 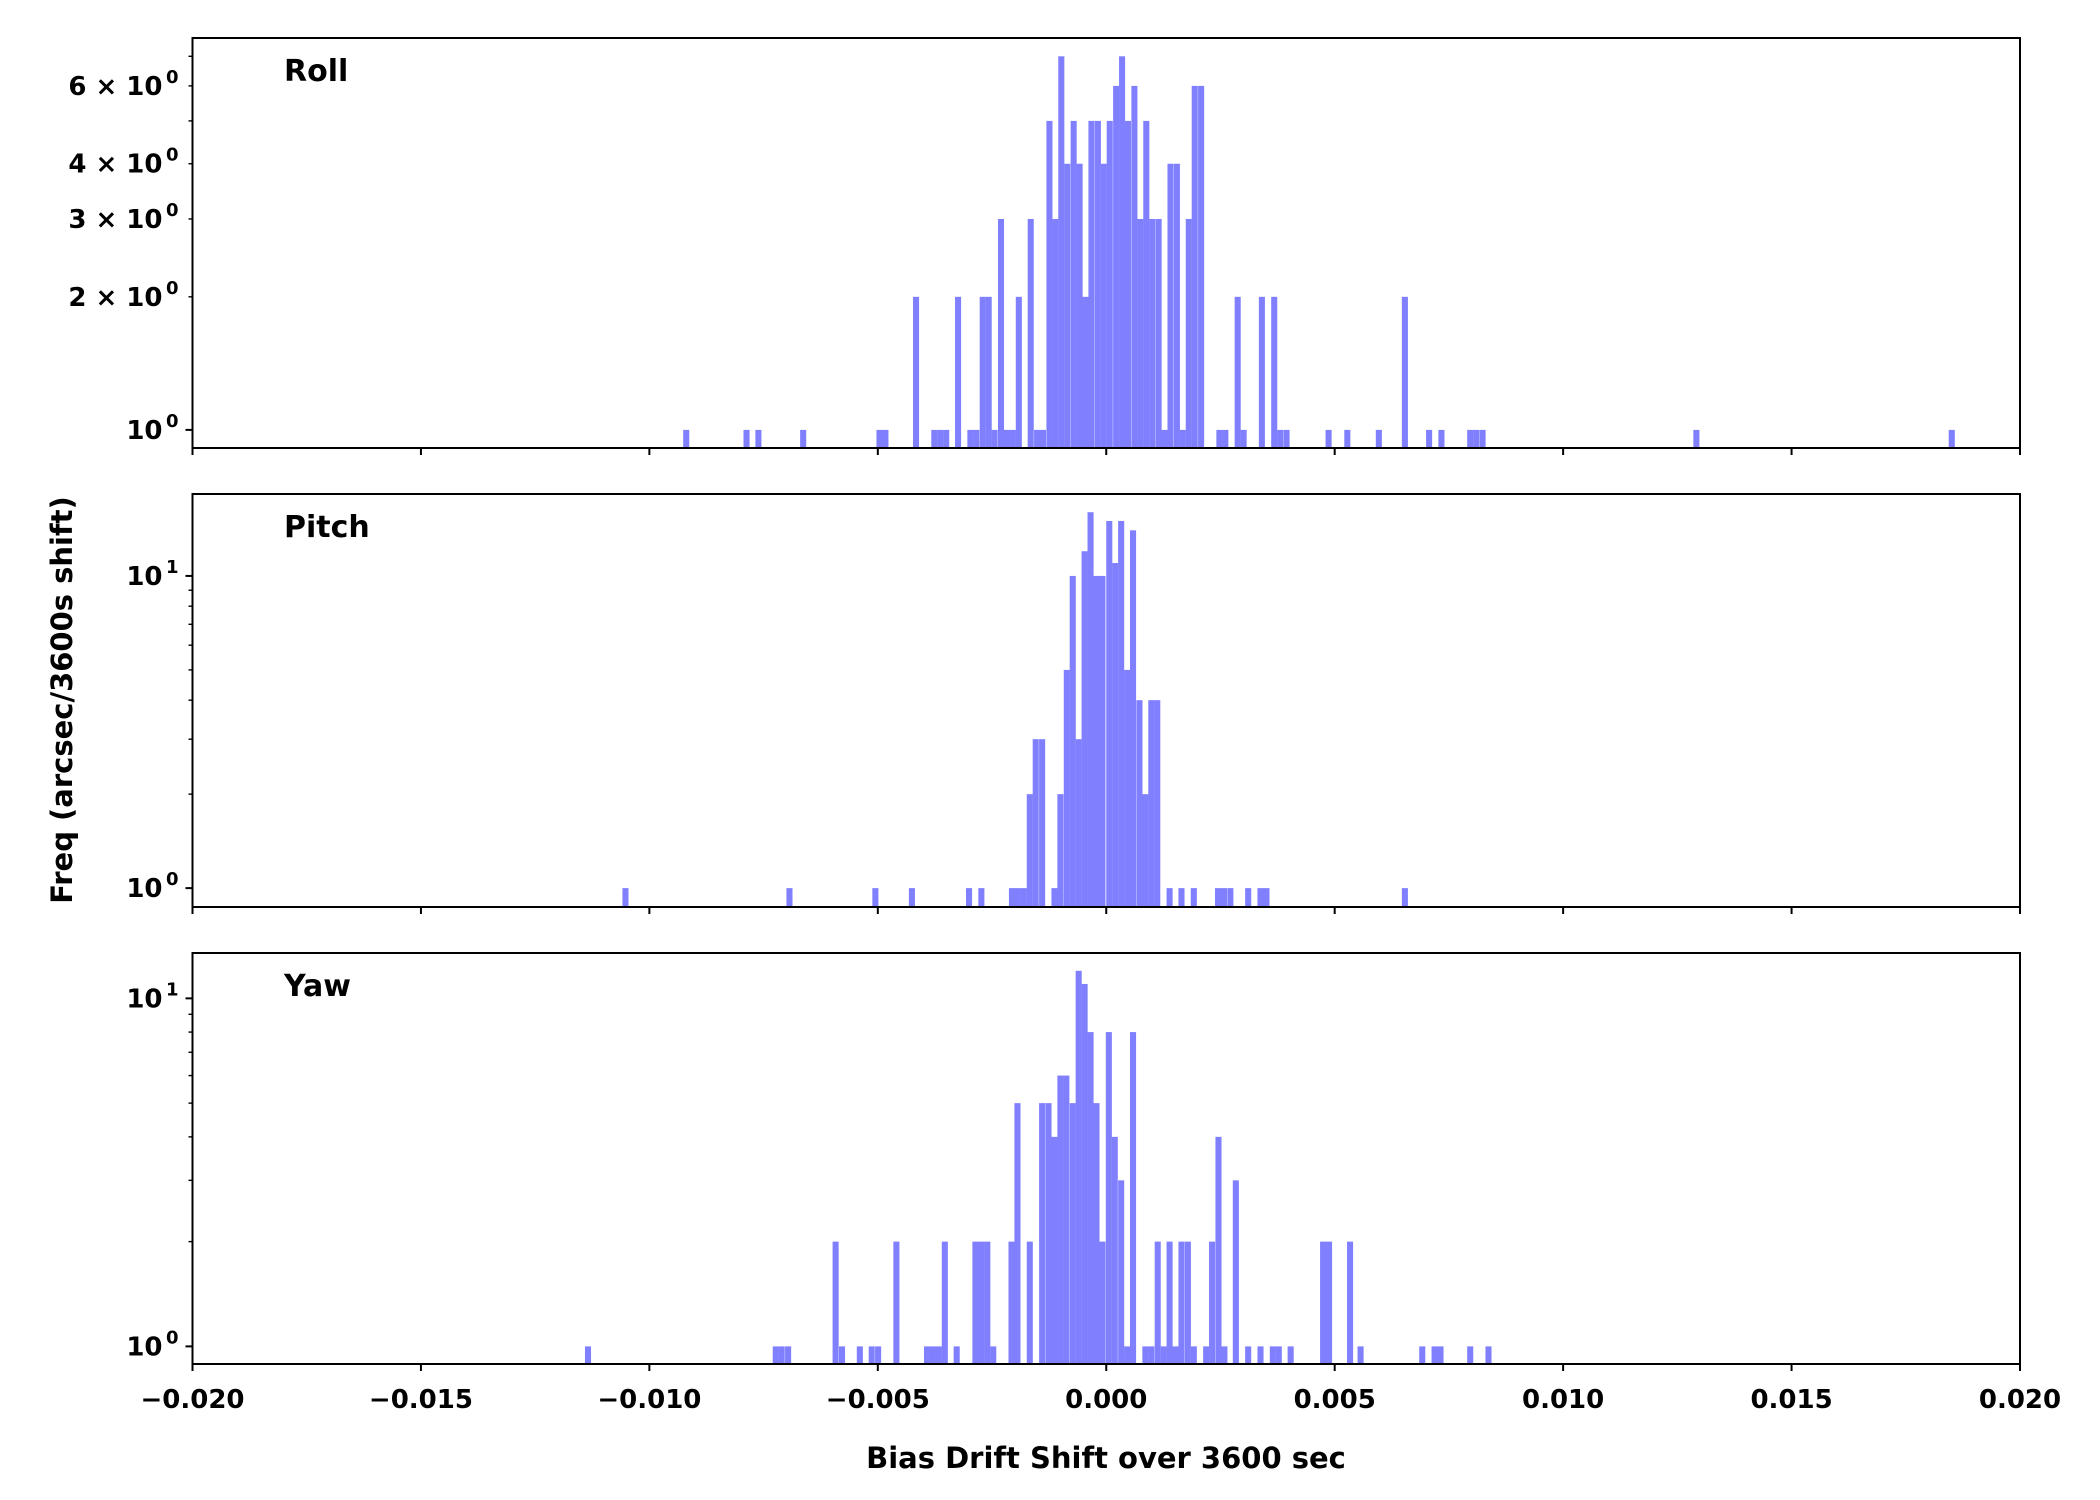 I want to click on panel-title: Roll, so click(x=316, y=71).